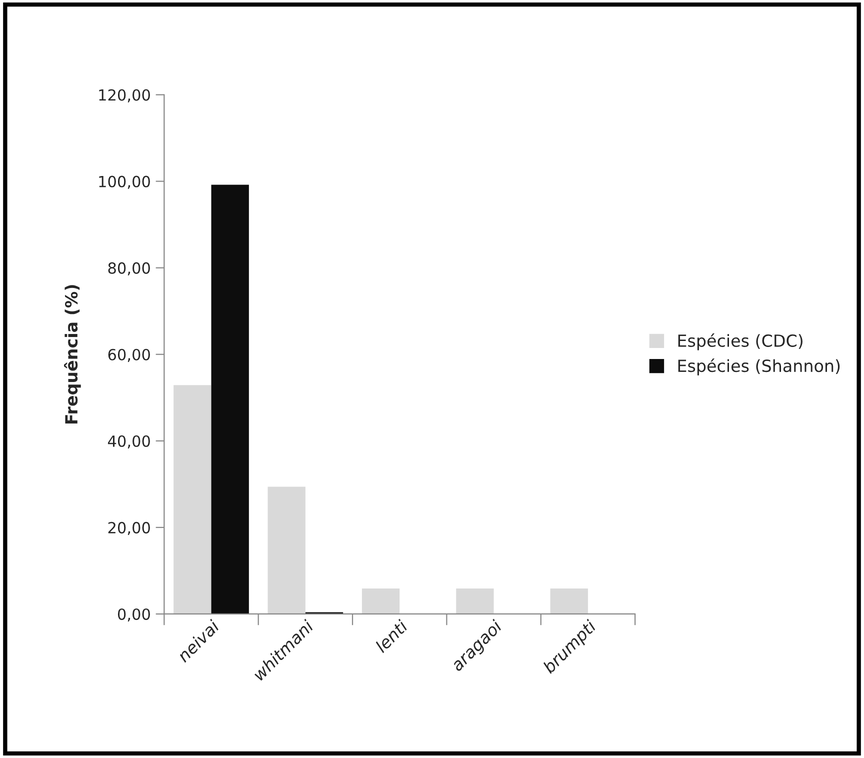 The height and width of the screenshot is (758, 864). I want to click on y-tick-label: 120,00, so click(124, 95).